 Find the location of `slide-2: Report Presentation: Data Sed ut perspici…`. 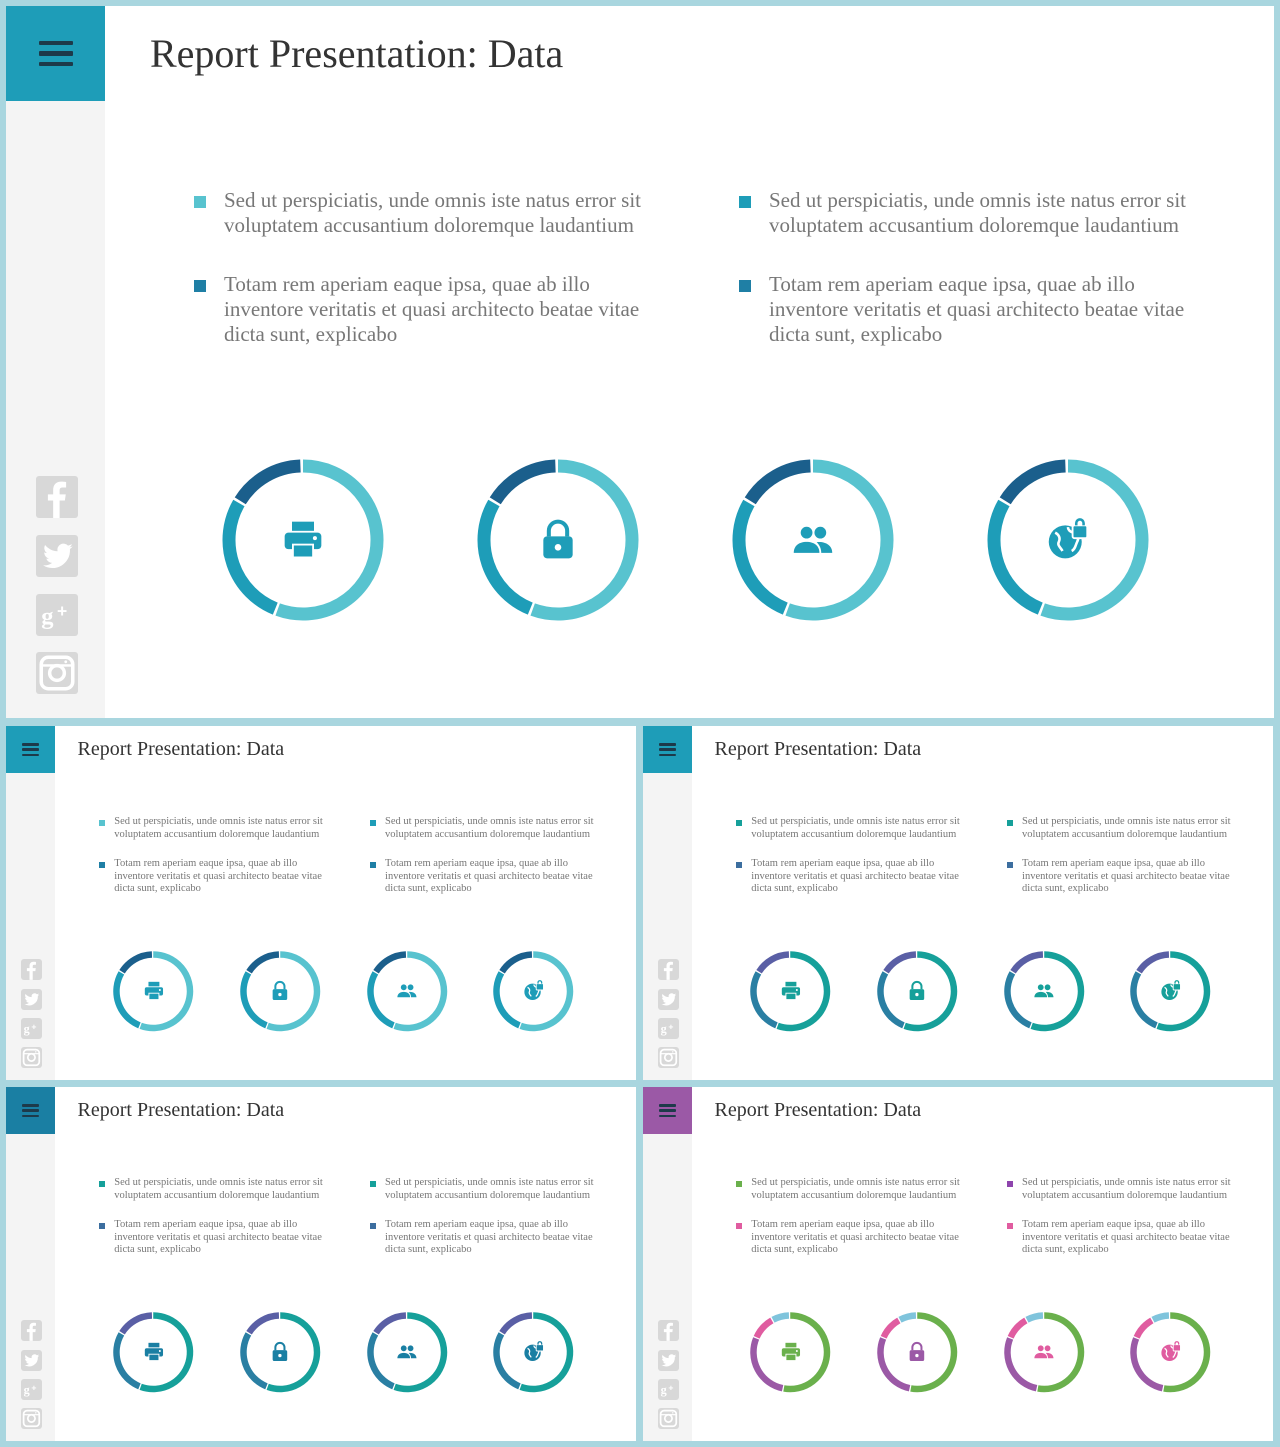

slide-2: Report Presentation: Data Sed ut perspici… is located at coordinates (321, 903).